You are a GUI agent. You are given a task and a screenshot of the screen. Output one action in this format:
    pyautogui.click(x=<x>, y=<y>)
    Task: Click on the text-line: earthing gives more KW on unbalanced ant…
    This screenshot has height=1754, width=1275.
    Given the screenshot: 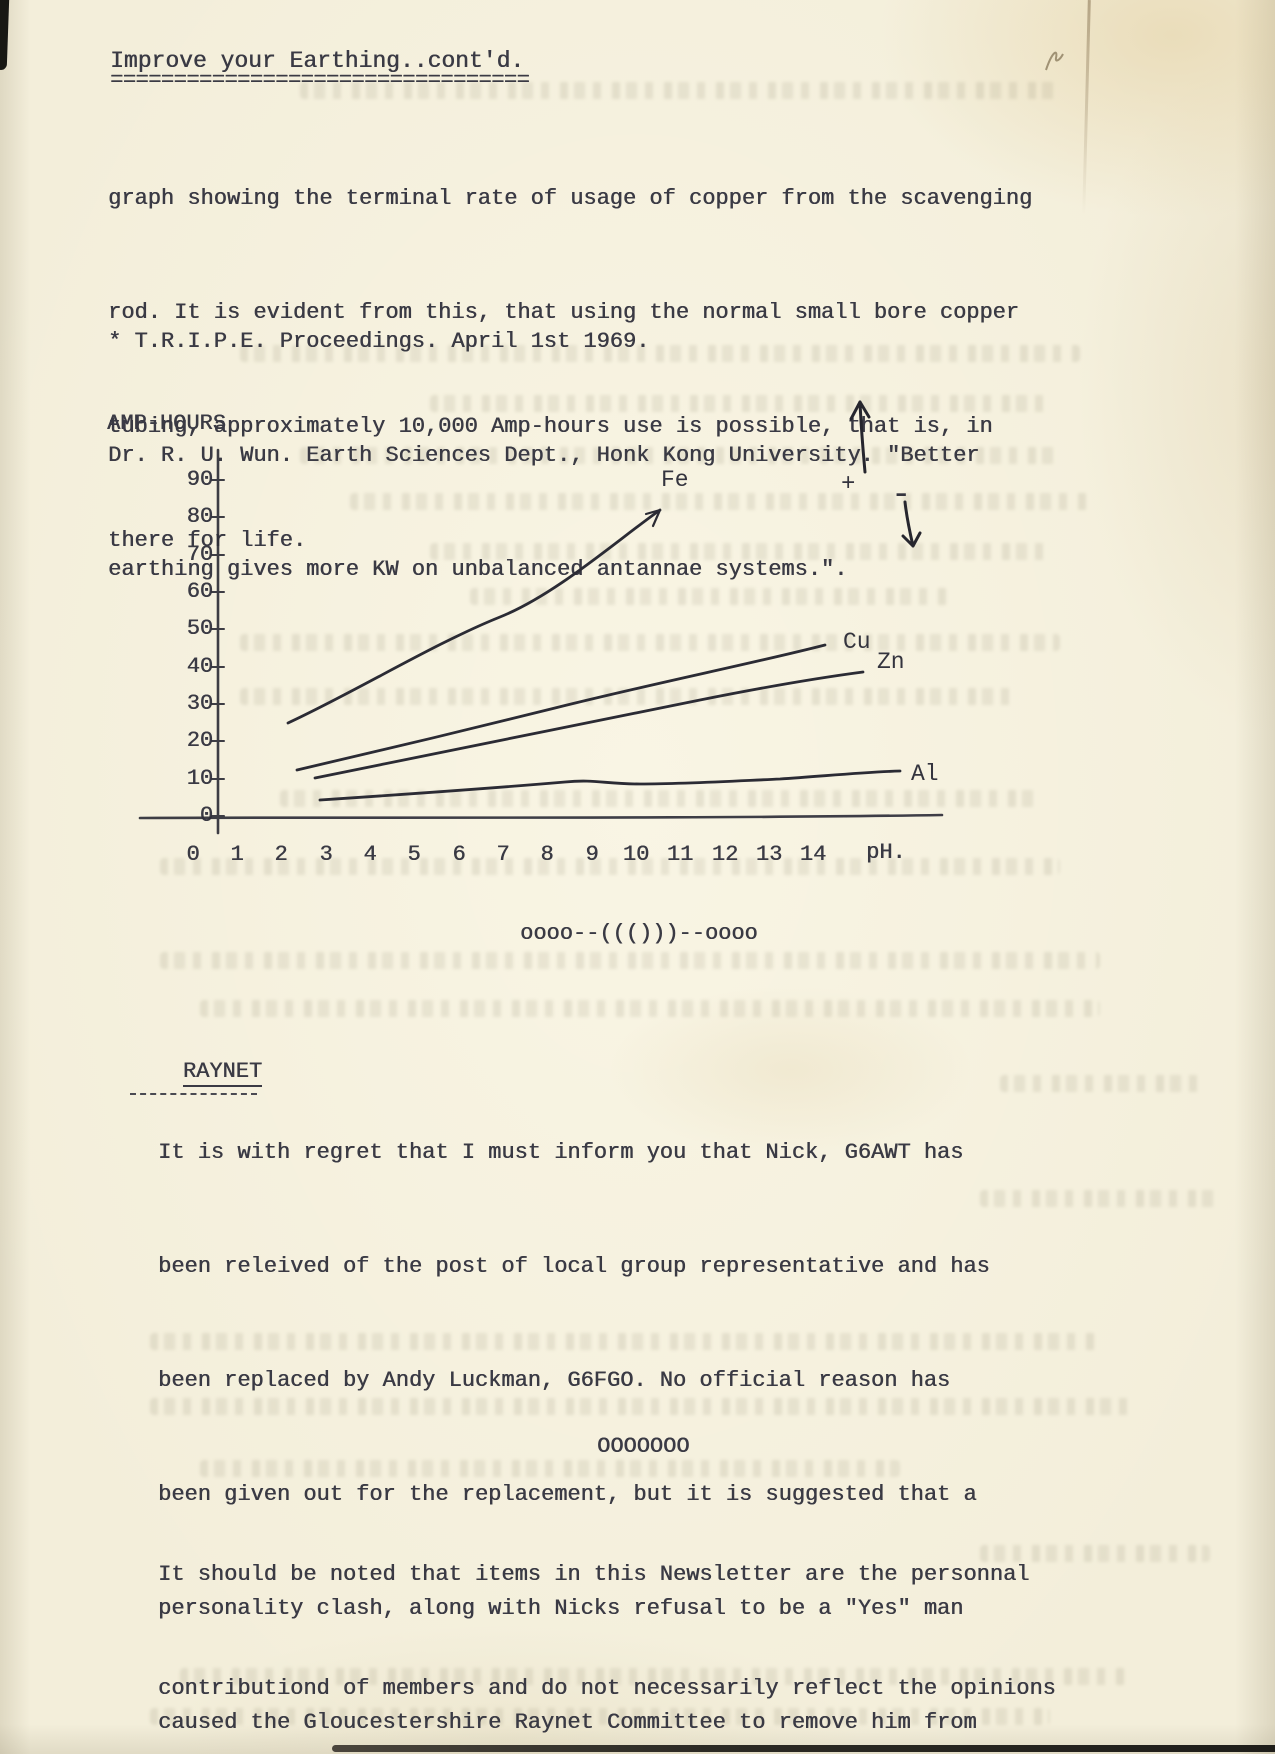 What is the action you would take?
    pyautogui.click(x=478, y=569)
    